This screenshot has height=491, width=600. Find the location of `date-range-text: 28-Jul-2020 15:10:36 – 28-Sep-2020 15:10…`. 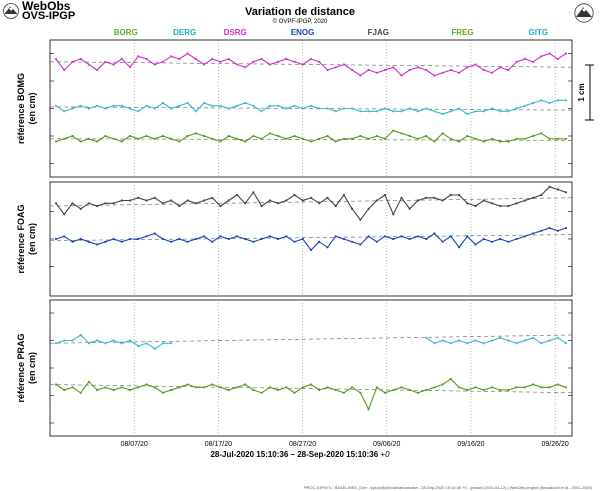

date-range-text: 28-Jul-2020 15:10:36 – 28-Sep-2020 15:10… is located at coordinates (294, 454).